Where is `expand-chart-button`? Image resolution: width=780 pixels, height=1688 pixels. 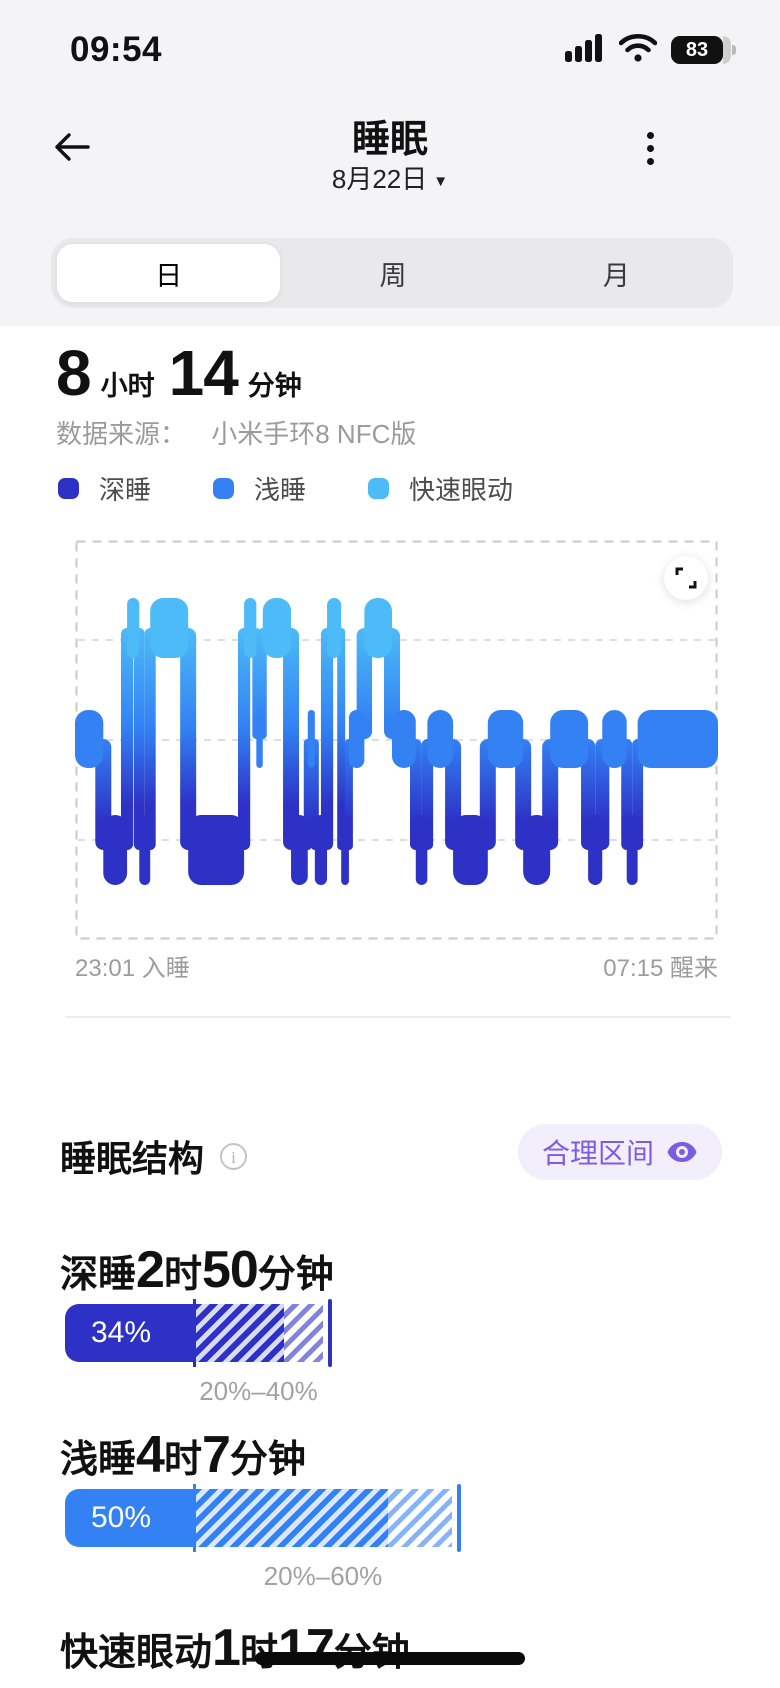 expand-chart-button is located at coordinates (686, 578).